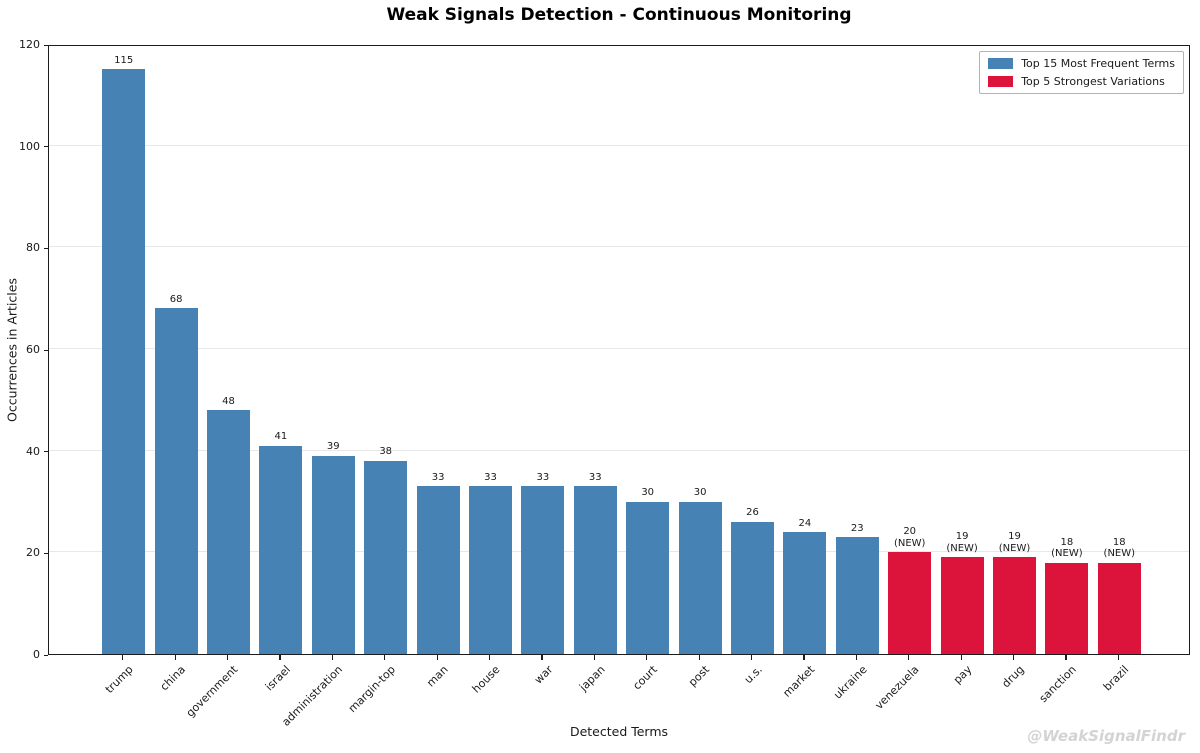 This screenshot has height=753, width=1200. What do you see at coordinates (962, 675) in the screenshot?
I see `x-tick-label-pay: pay` at bounding box center [962, 675].